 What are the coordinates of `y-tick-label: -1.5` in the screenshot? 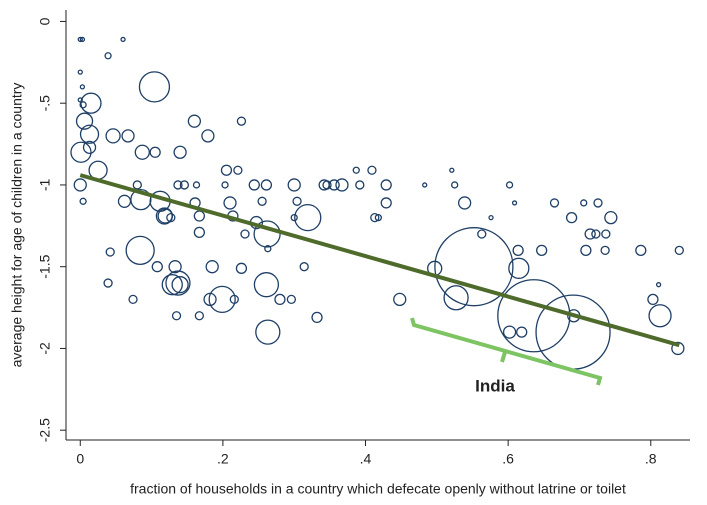 It's located at (45, 266).